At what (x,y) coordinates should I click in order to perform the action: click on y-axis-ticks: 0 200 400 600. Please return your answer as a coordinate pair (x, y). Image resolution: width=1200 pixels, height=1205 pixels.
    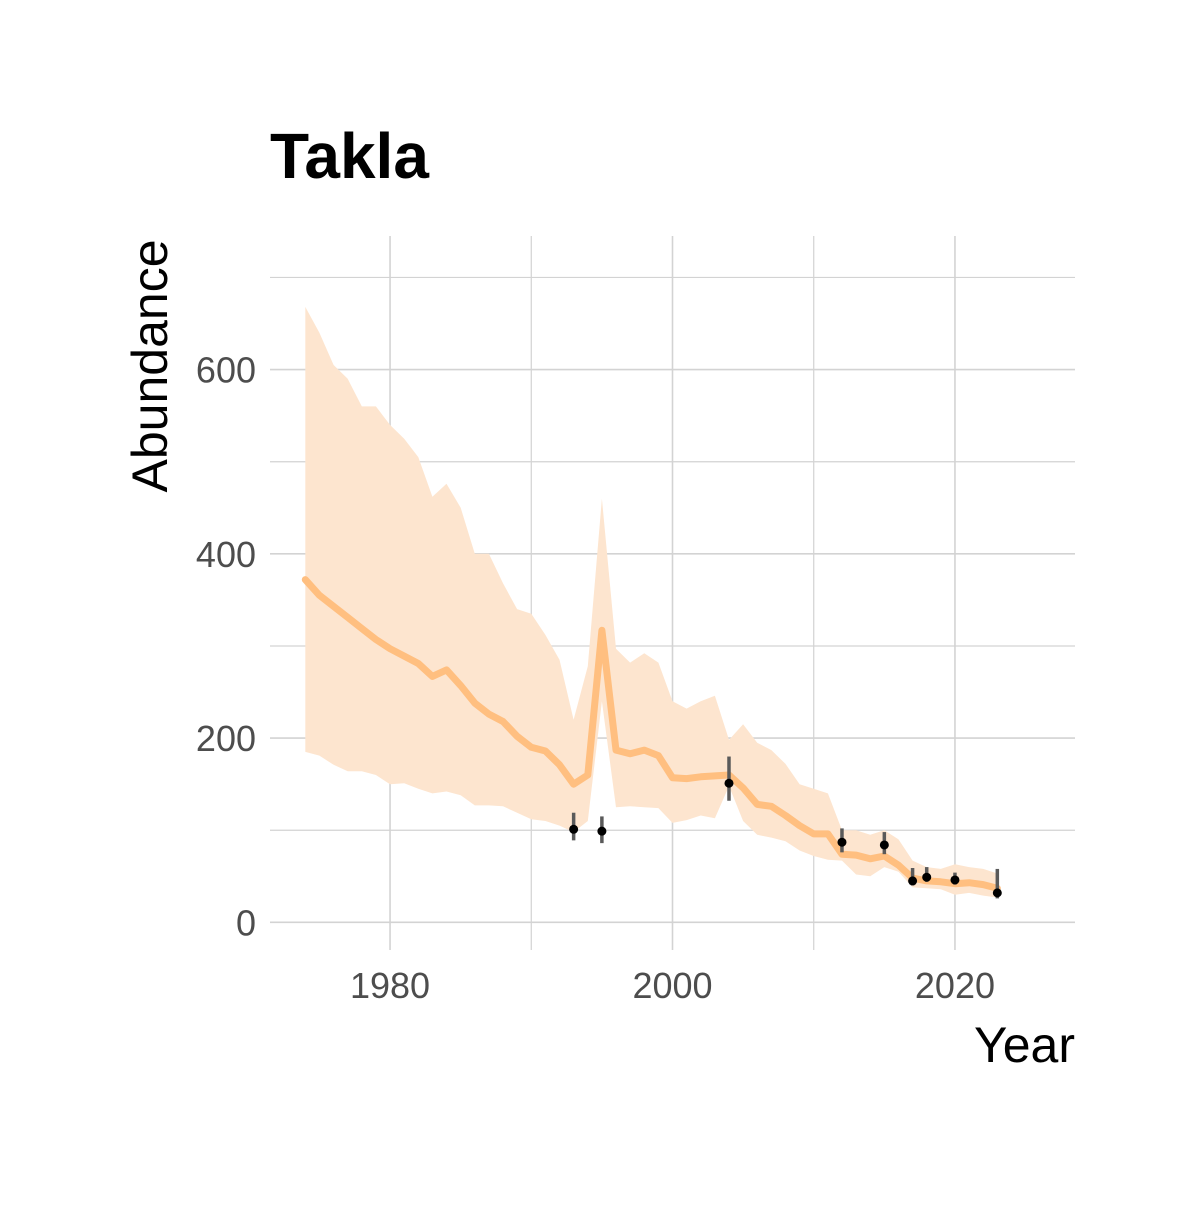
    Looking at the image, I should click on (226, 647).